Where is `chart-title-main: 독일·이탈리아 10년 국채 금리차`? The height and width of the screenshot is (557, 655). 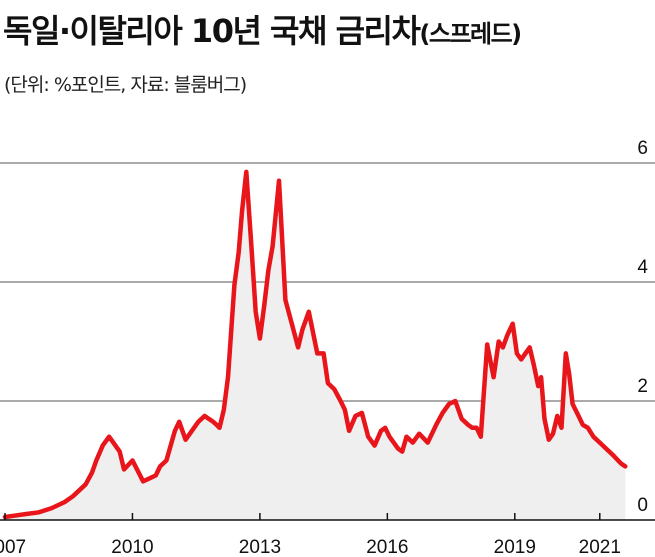
chart-title-main: 독일·이탈리아 10년 국채 금리차 is located at coordinates (212, 31).